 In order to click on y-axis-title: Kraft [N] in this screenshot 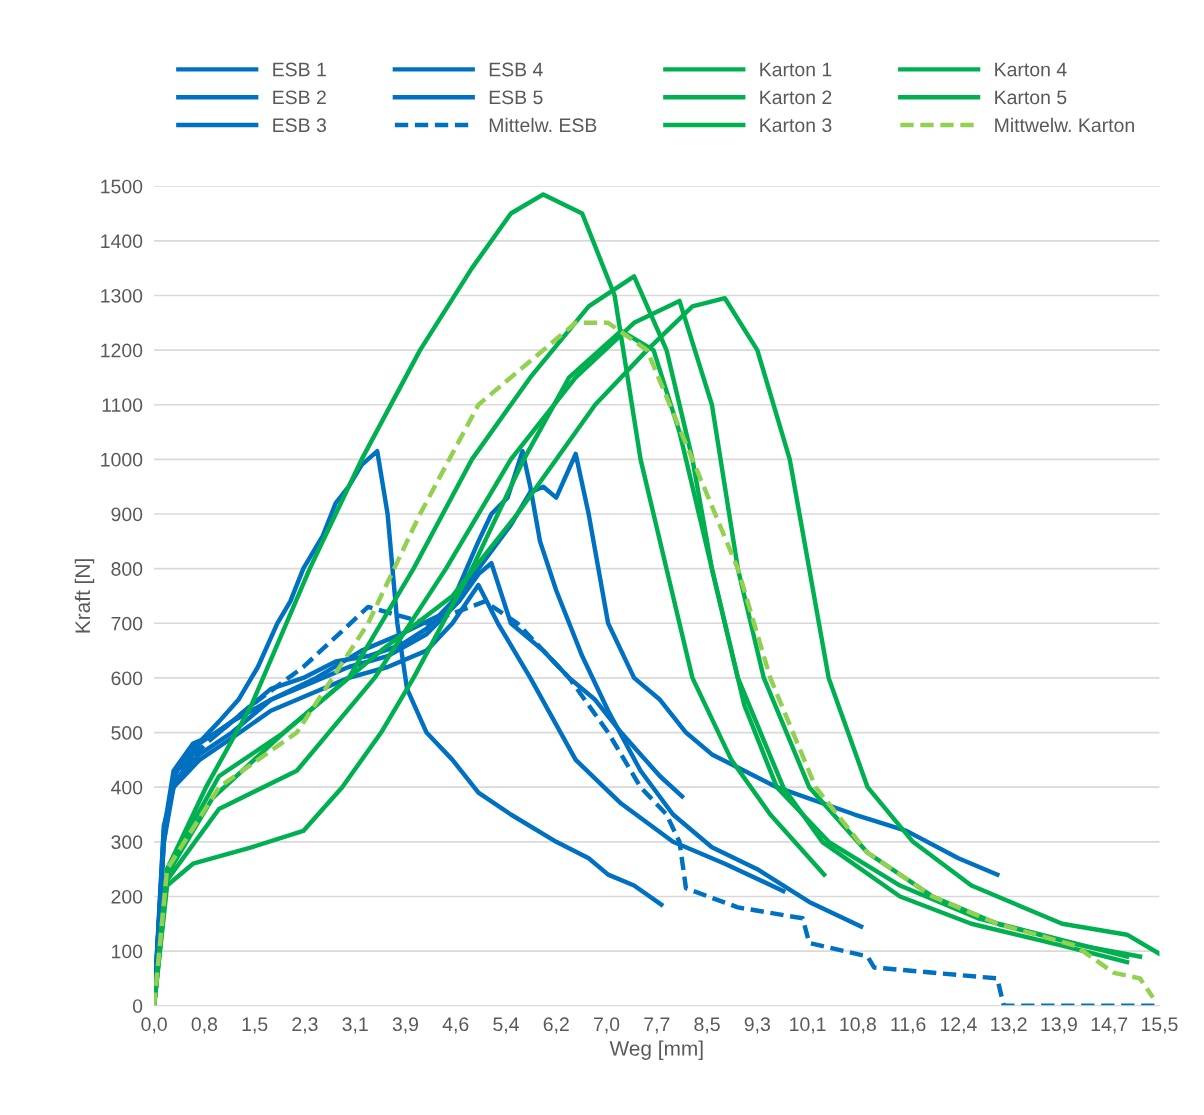, I will do `click(84, 596)`.